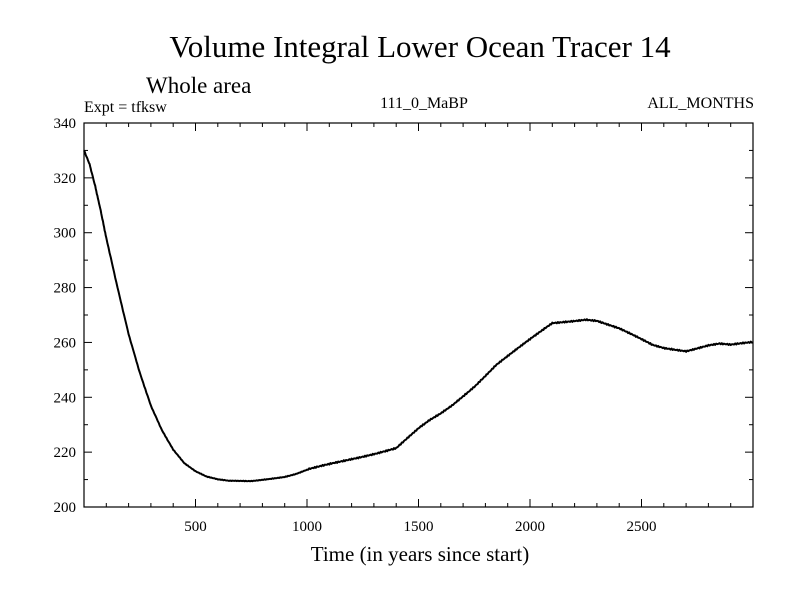 The height and width of the screenshot is (600, 800). Describe the element at coordinates (65, 289) in the screenshot. I see `y-tick-label: 280` at that location.